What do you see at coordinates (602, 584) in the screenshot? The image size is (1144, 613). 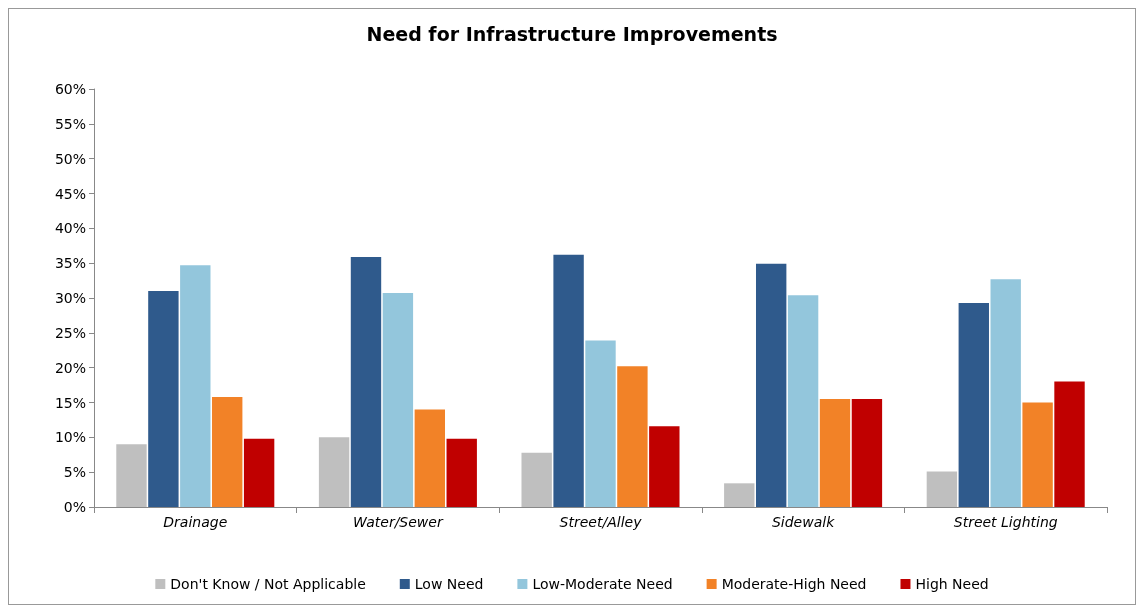 I see `legend-label: Low-Moderate Need` at bounding box center [602, 584].